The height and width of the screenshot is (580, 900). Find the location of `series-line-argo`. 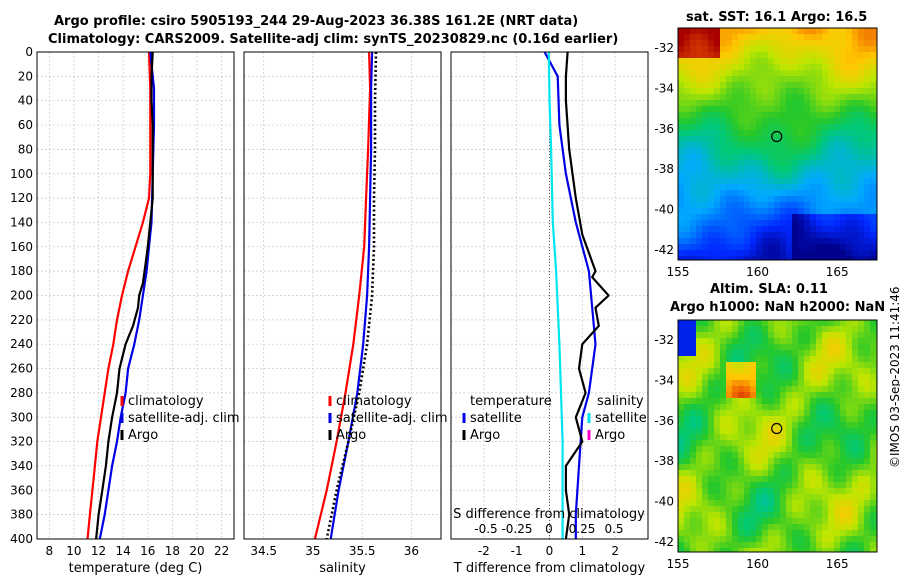

series-line-argo is located at coordinates (351, 295).